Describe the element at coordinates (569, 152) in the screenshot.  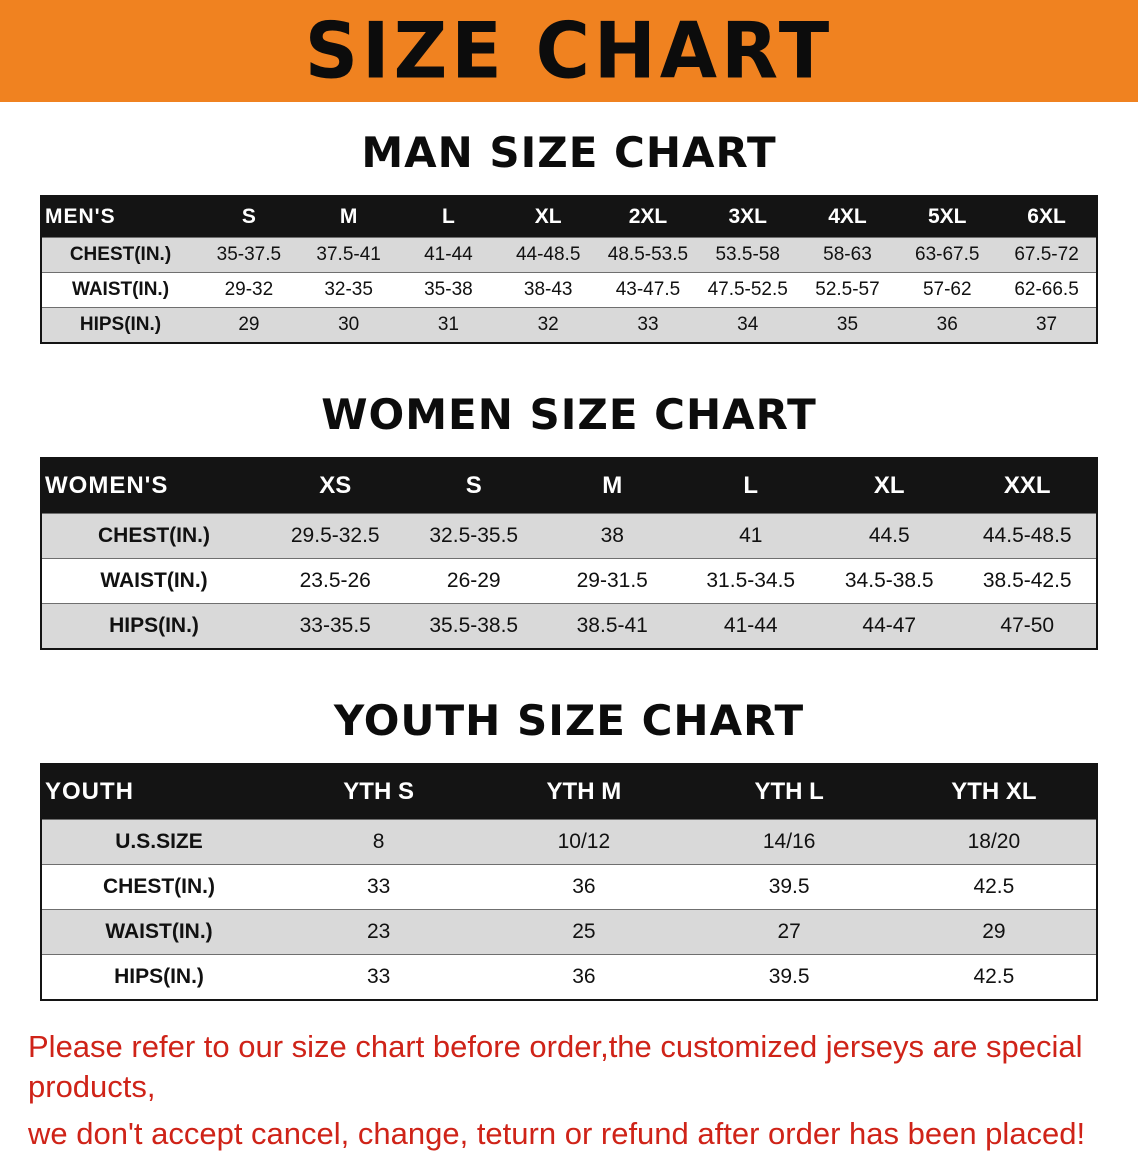
I see `men-section-heading: MAN SIZE CHART` at that location.